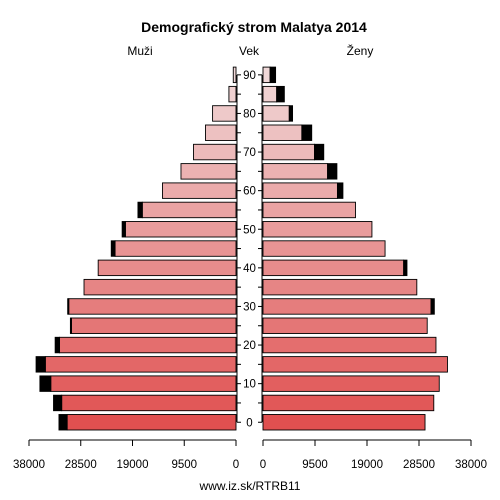 The image size is (500, 500). I want to click on x-tick-label-right-28500: 28500, so click(419, 465).